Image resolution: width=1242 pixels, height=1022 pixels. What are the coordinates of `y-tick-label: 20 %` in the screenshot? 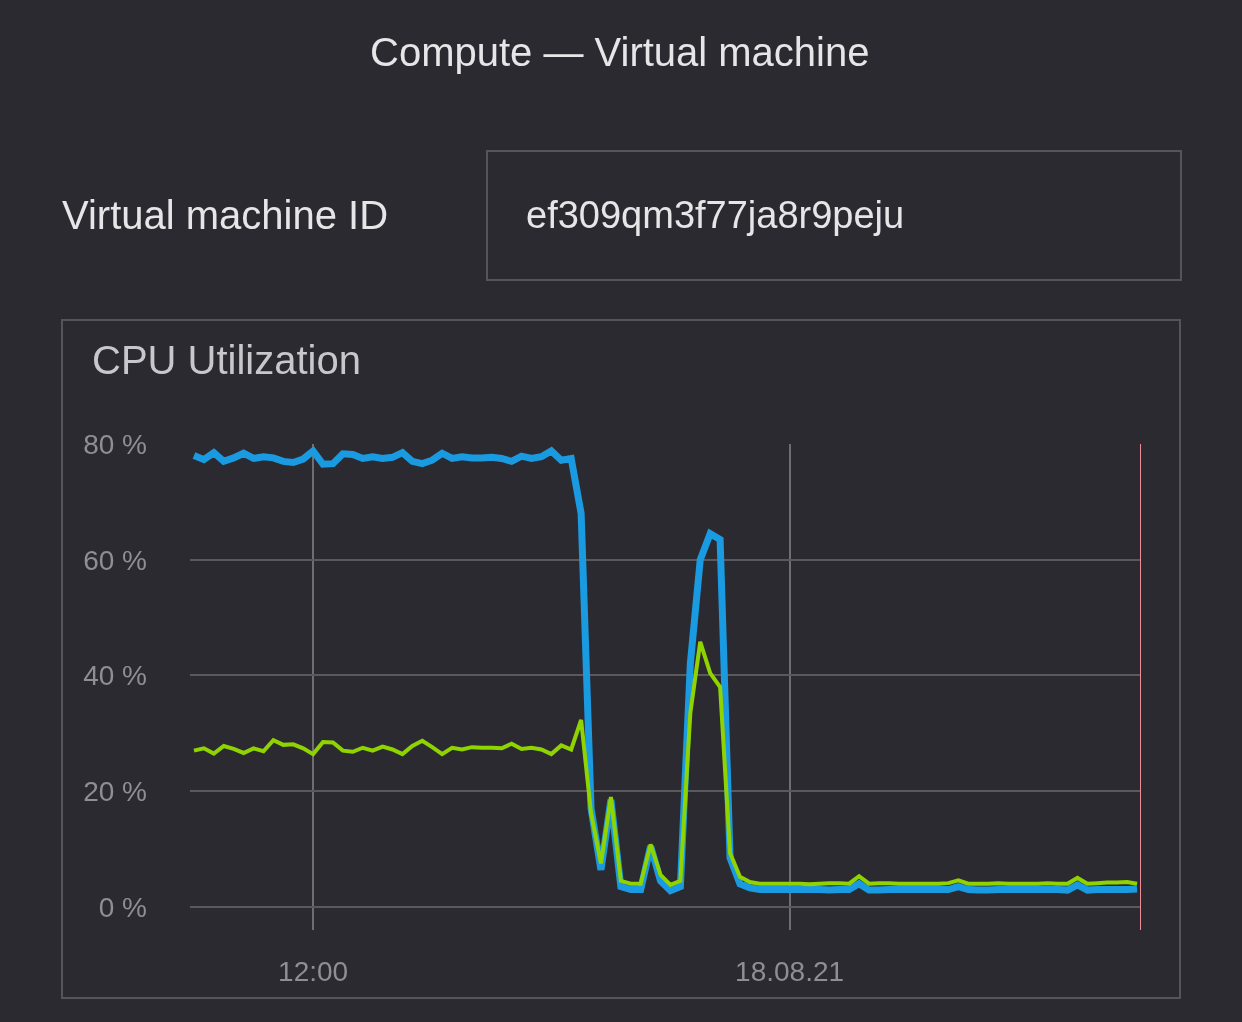 It's located at (115, 791).